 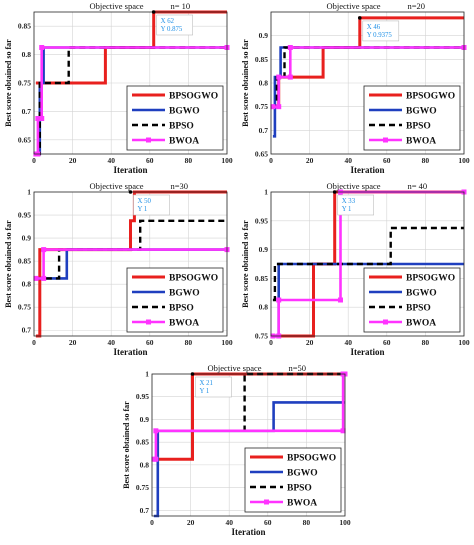 What do you see at coordinates (168, 21) in the screenshot?
I see `datatip-x: X 62` at bounding box center [168, 21].